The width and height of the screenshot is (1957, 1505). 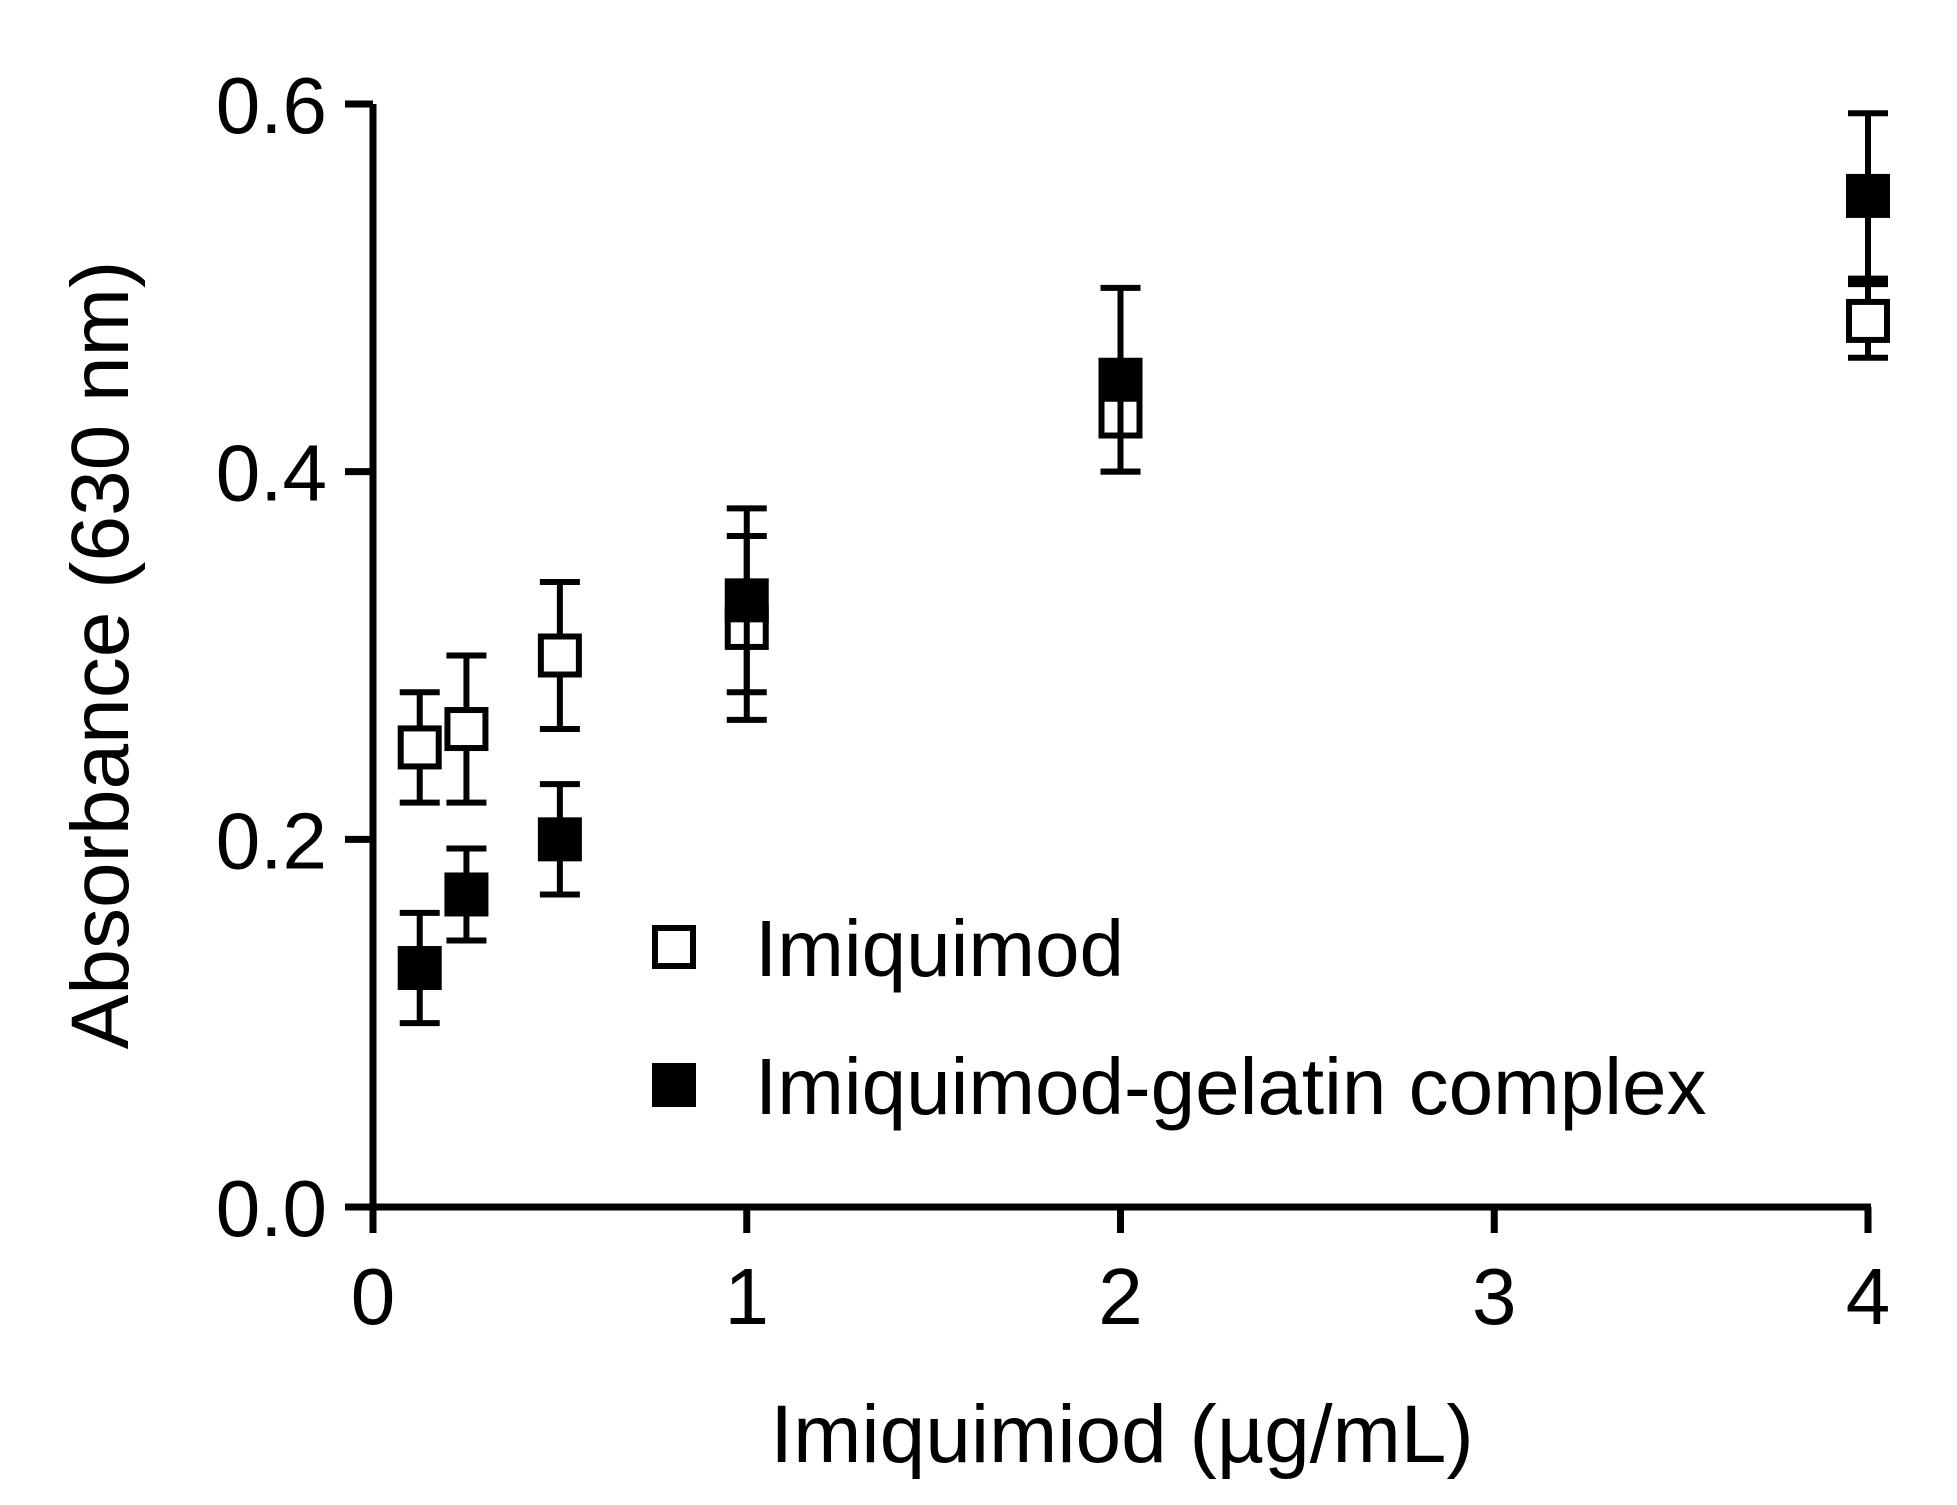 What do you see at coordinates (271, 473) in the screenshot?
I see `y-tick-label: 0.4` at bounding box center [271, 473].